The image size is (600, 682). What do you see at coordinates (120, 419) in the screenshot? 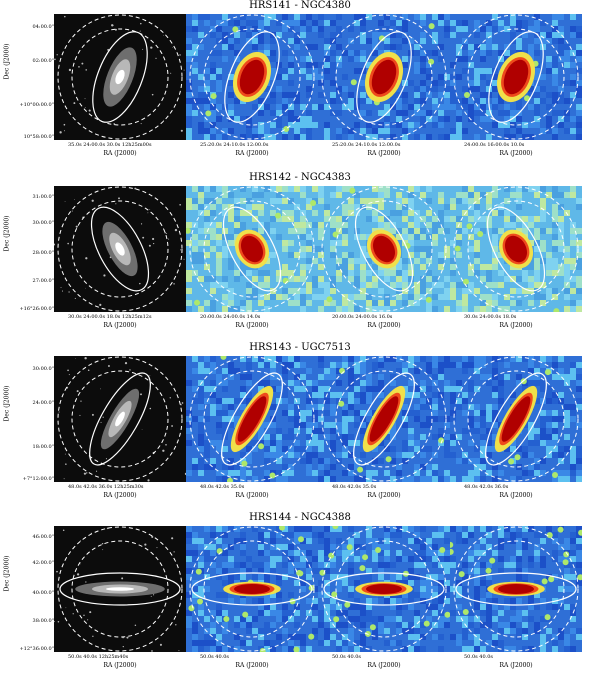
I see `galaxy-core` at bounding box center [120, 419].